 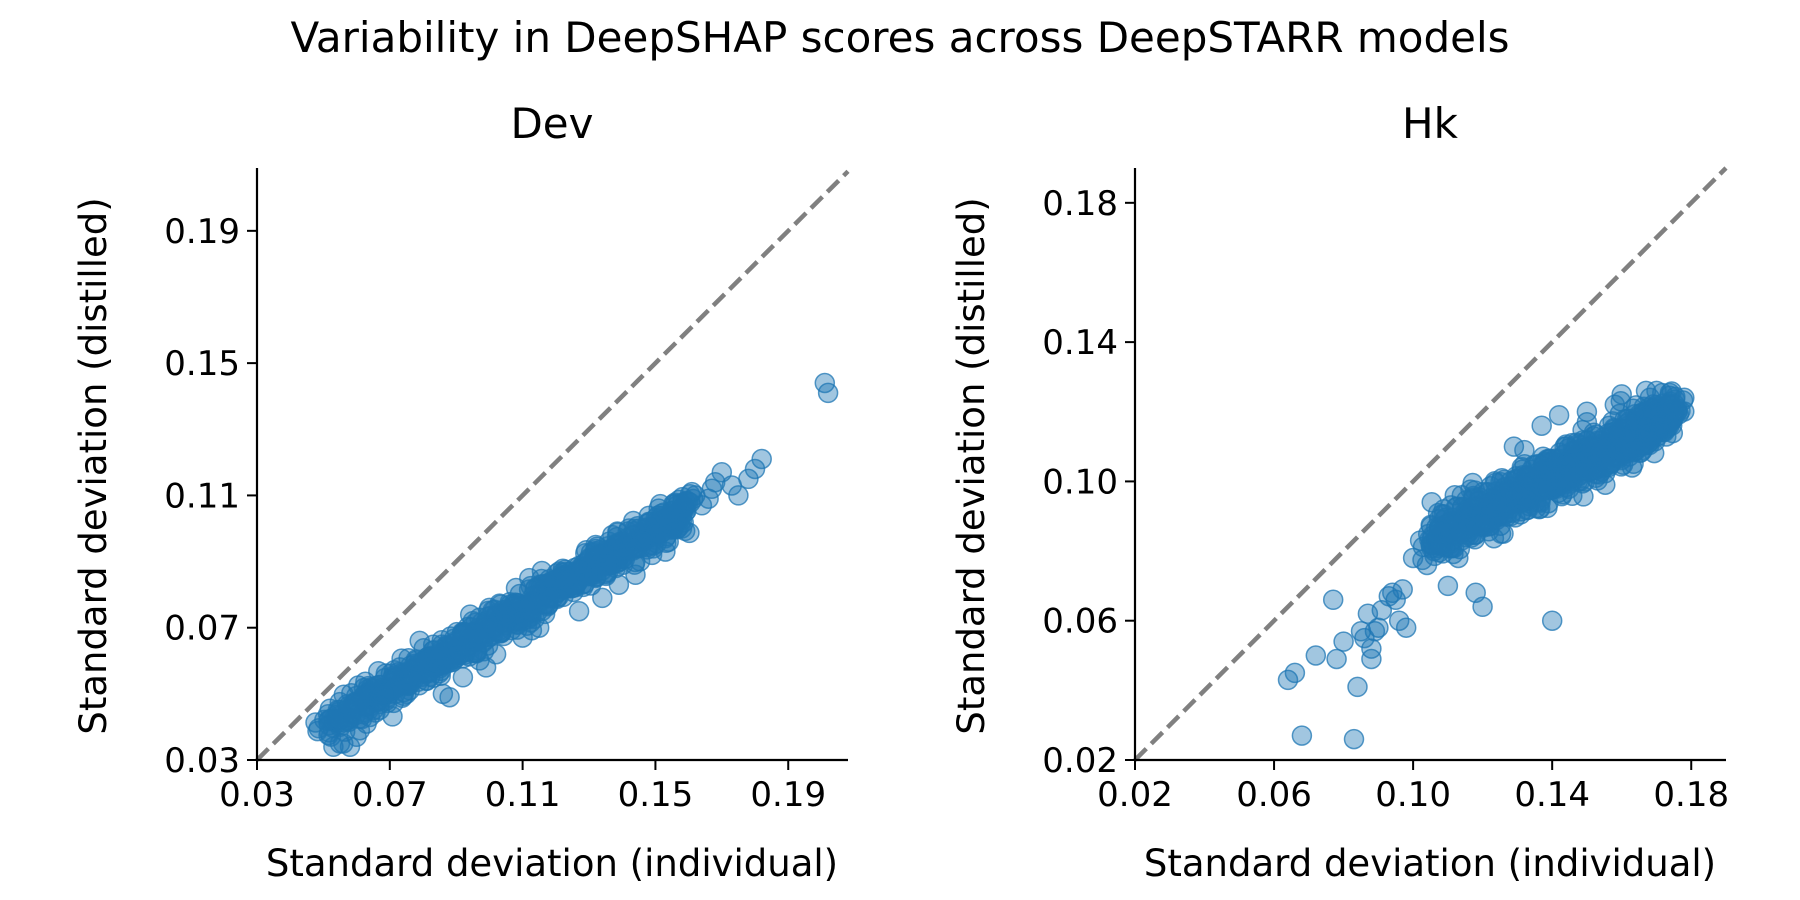 I want to click on panel-title-dev: Dev, so click(x=551, y=123).